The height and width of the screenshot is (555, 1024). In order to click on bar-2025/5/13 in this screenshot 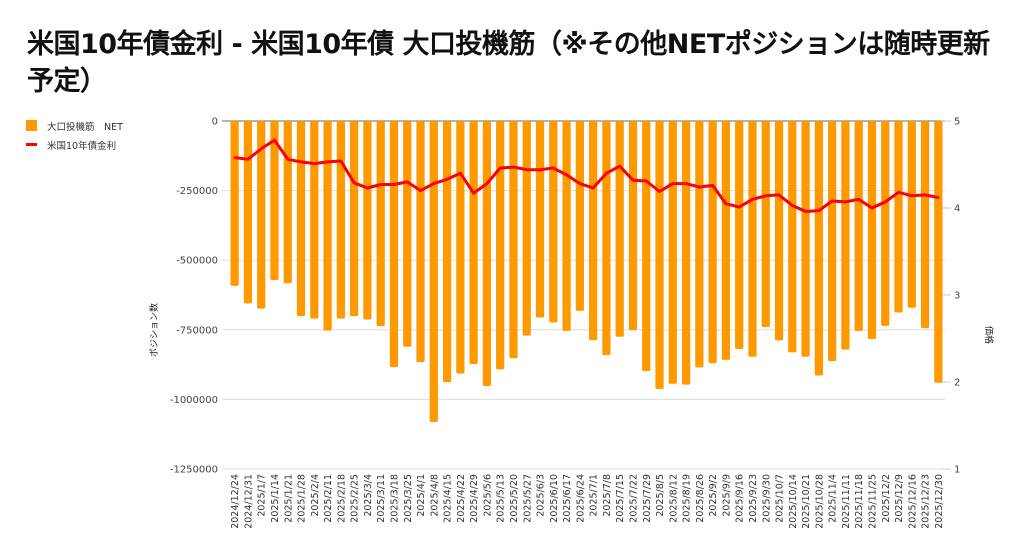, I will do `click(500, 245)`.